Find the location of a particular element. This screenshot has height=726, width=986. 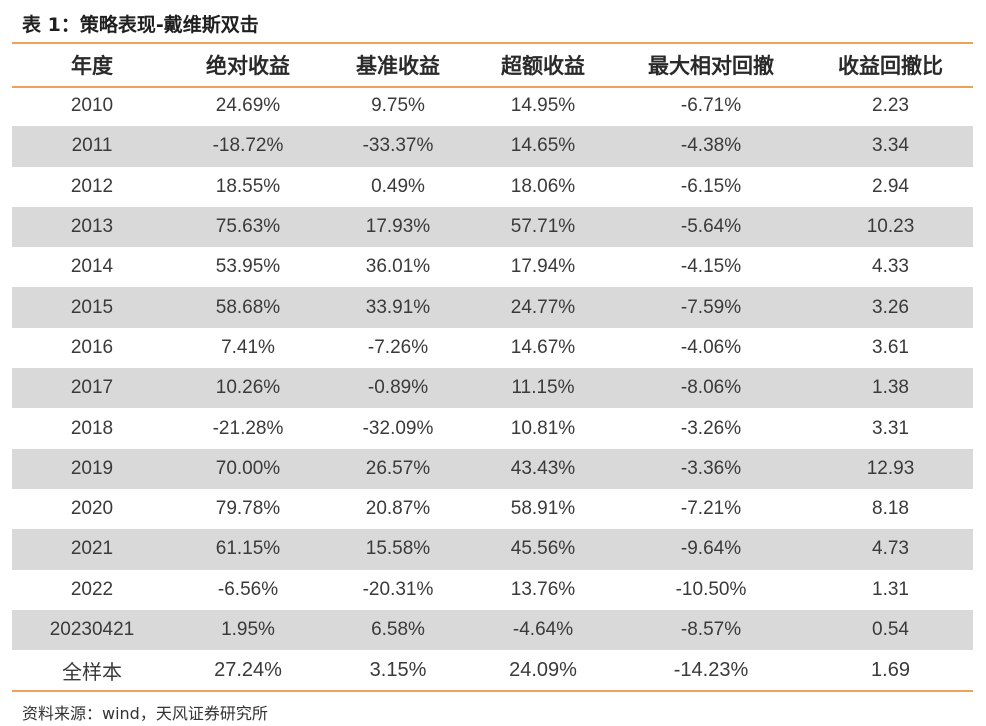

table-row: 2016 7.41% -7.26% 14.67% -4.06% 3.61 is located at coordinates (492, 348).